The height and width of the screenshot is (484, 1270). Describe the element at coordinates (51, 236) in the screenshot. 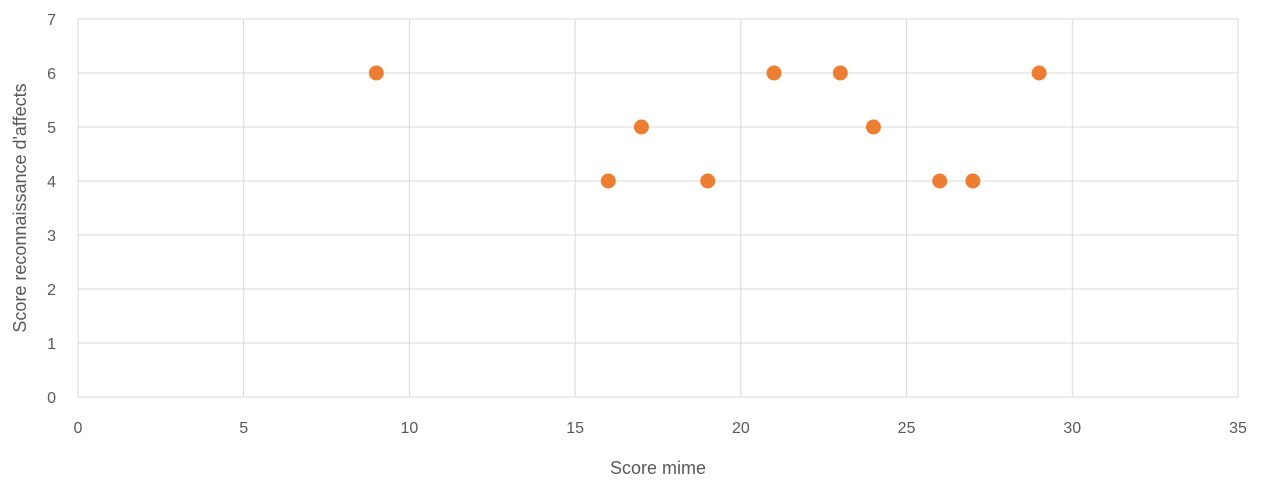

I see `y-tick-label: 3` at that location.